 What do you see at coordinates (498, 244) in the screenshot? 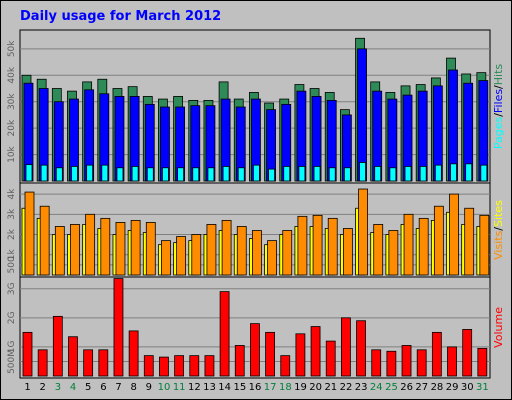
I see `ylabel-part: Visits` at bounding box center [498, 244].